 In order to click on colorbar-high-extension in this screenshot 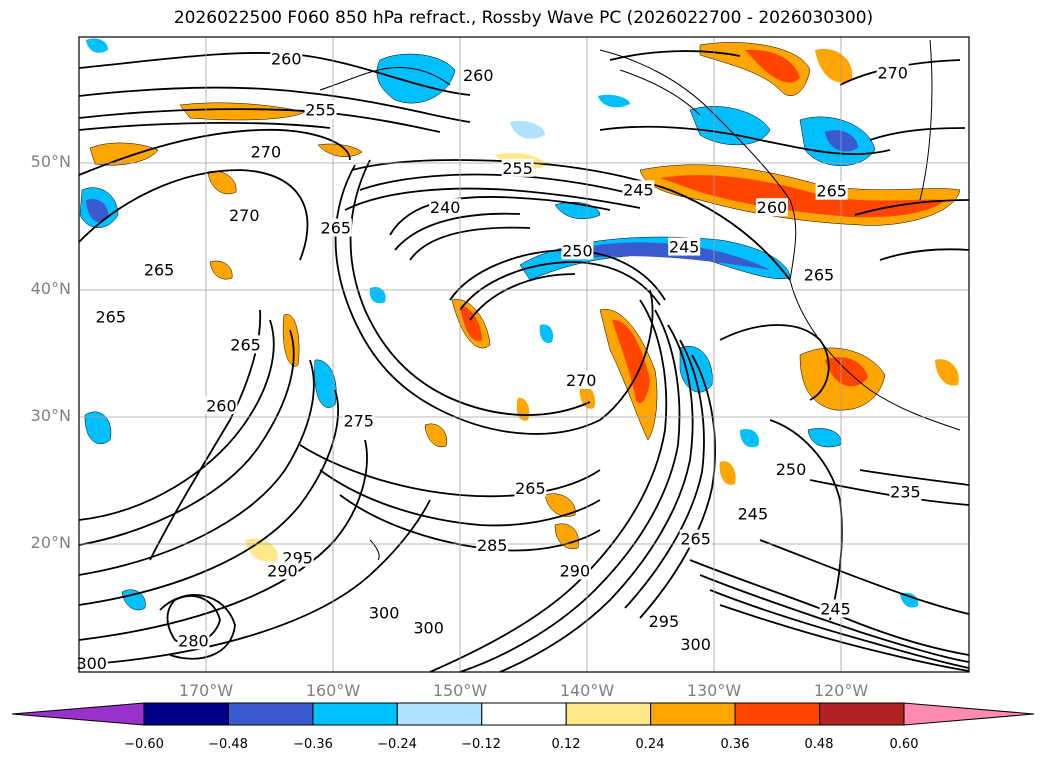, I will do `click(969, 714)`.